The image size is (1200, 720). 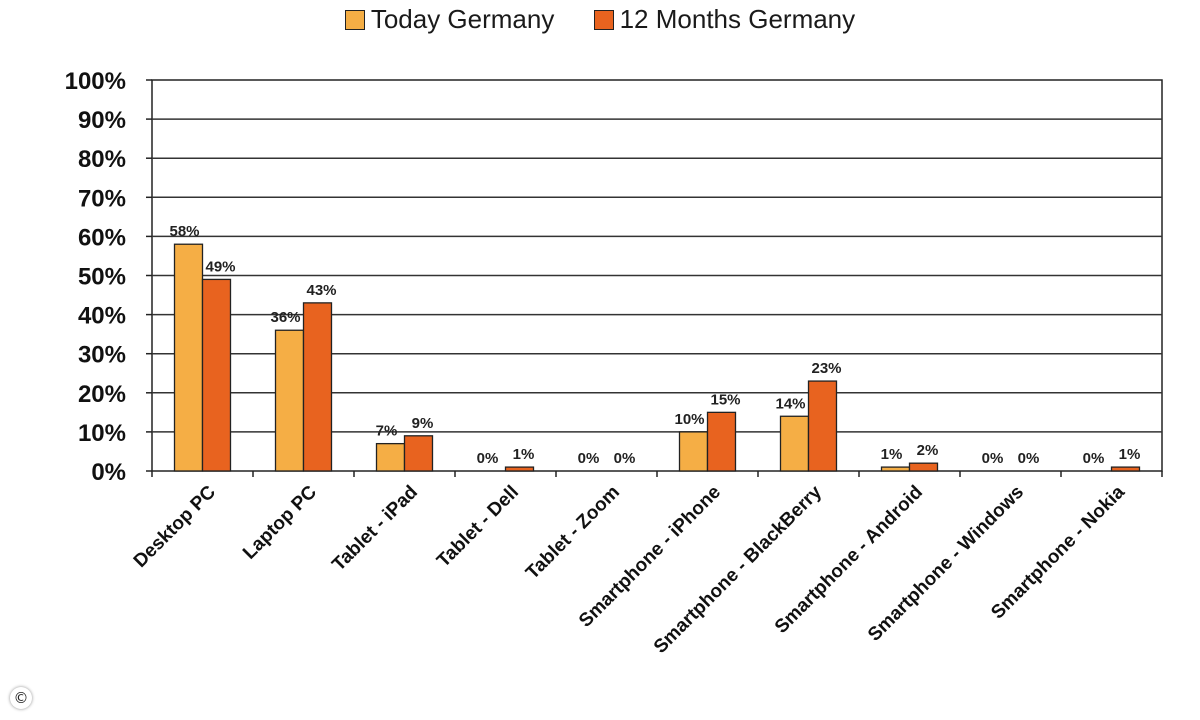 I want to click on legend-item-12-months: 12 Months Germany, so click(x=724, y=19).